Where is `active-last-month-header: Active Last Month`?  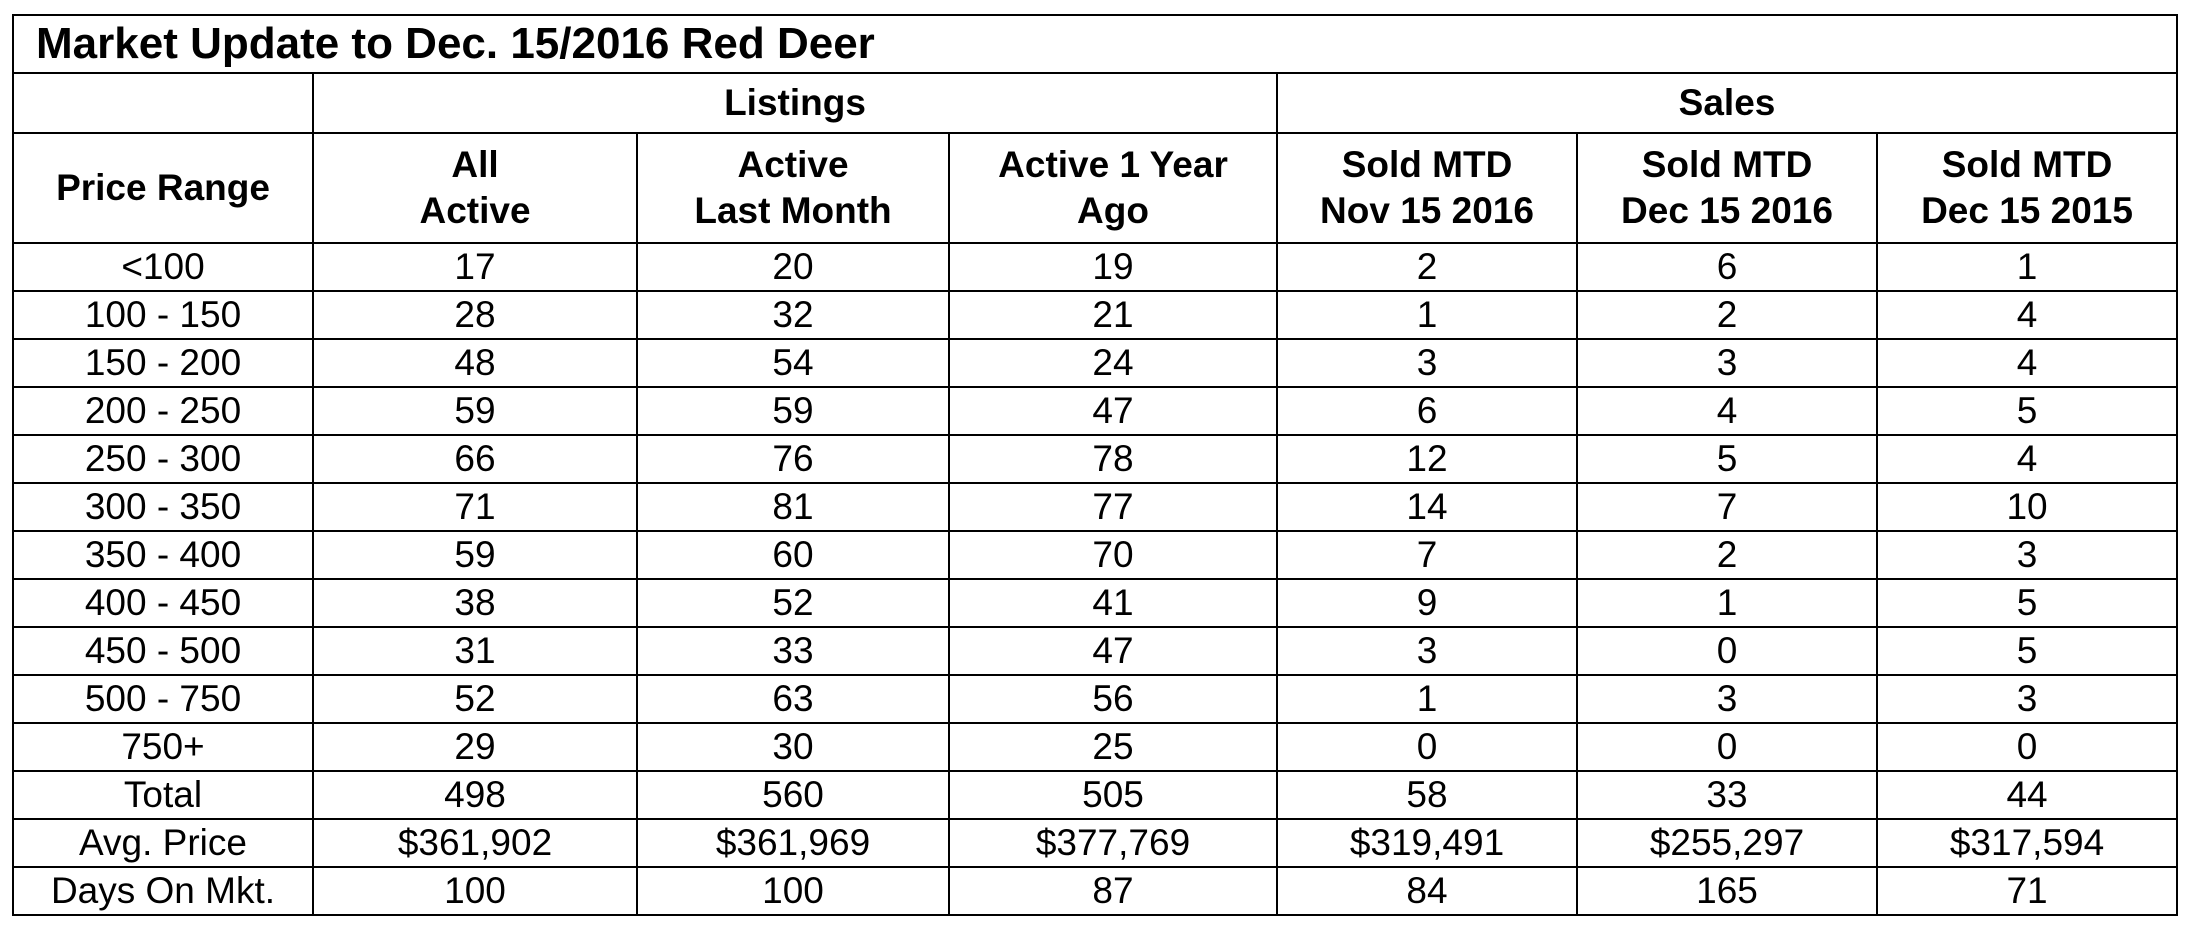
active-last-month-header: Active Last Month is located at coordinates (793, 188).